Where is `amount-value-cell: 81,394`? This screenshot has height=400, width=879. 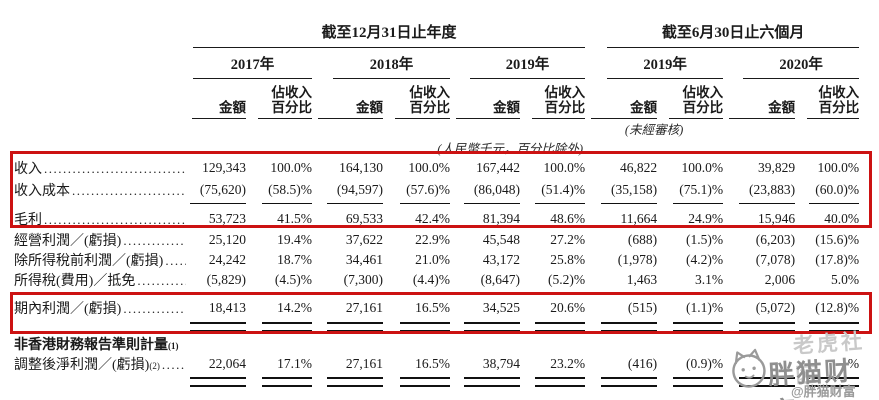
amount-value-cell: 81,394 is located at coordinates (501, 218).